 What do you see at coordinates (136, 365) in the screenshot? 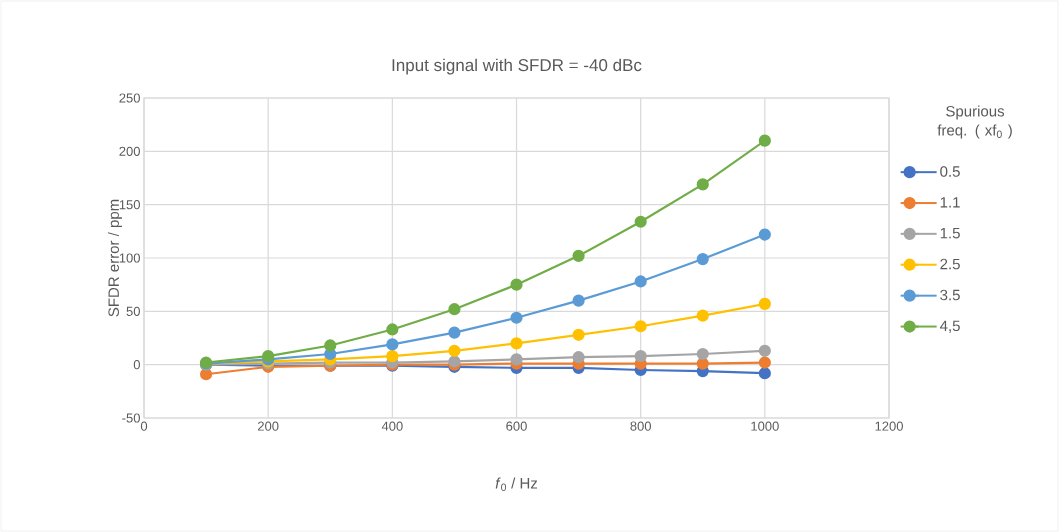
I see `y-tick-label: 0` at bounding box center [136, 365].